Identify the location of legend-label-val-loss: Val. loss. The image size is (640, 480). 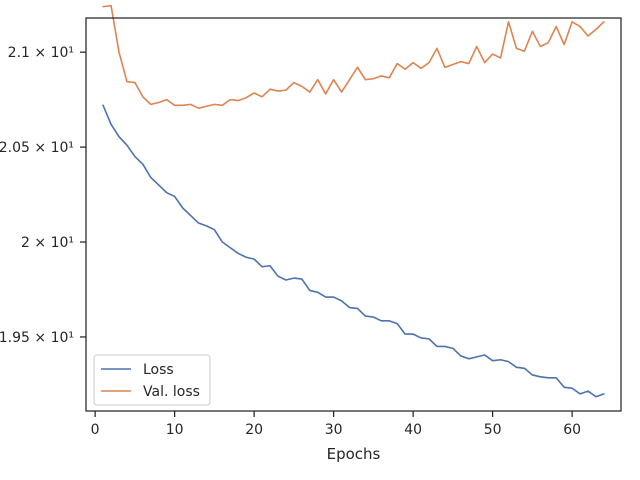
(171, 392).